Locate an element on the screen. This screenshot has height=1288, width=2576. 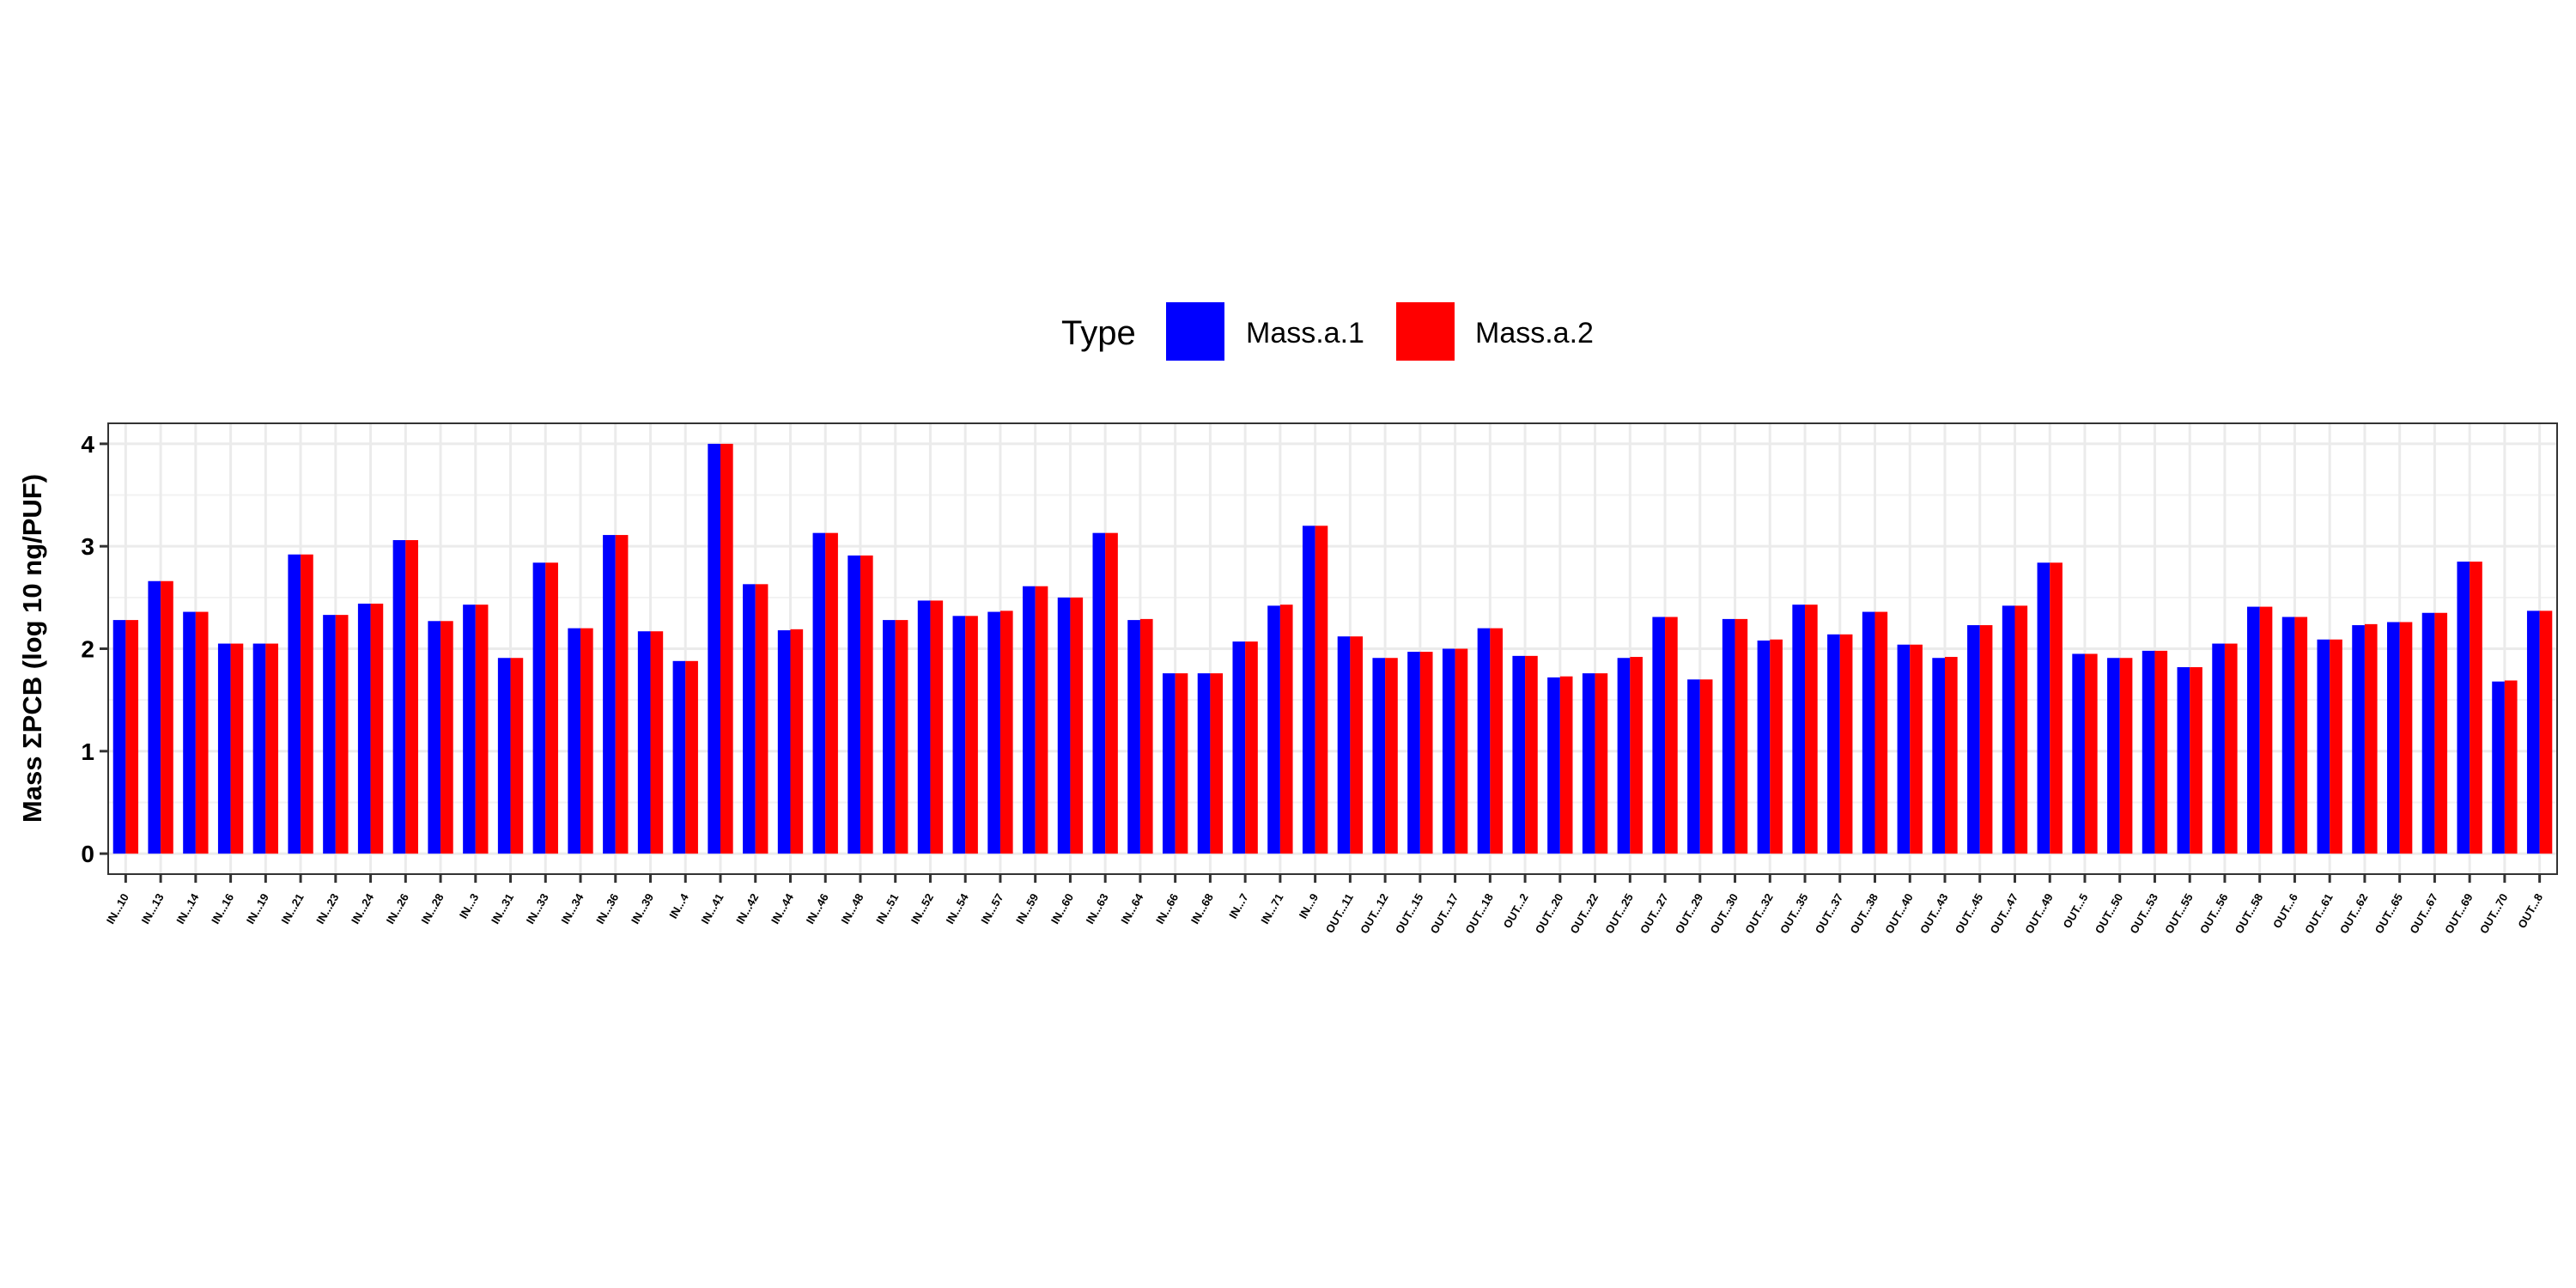
x-tick-label: IN...66 is located at coordinates (1167, 909).